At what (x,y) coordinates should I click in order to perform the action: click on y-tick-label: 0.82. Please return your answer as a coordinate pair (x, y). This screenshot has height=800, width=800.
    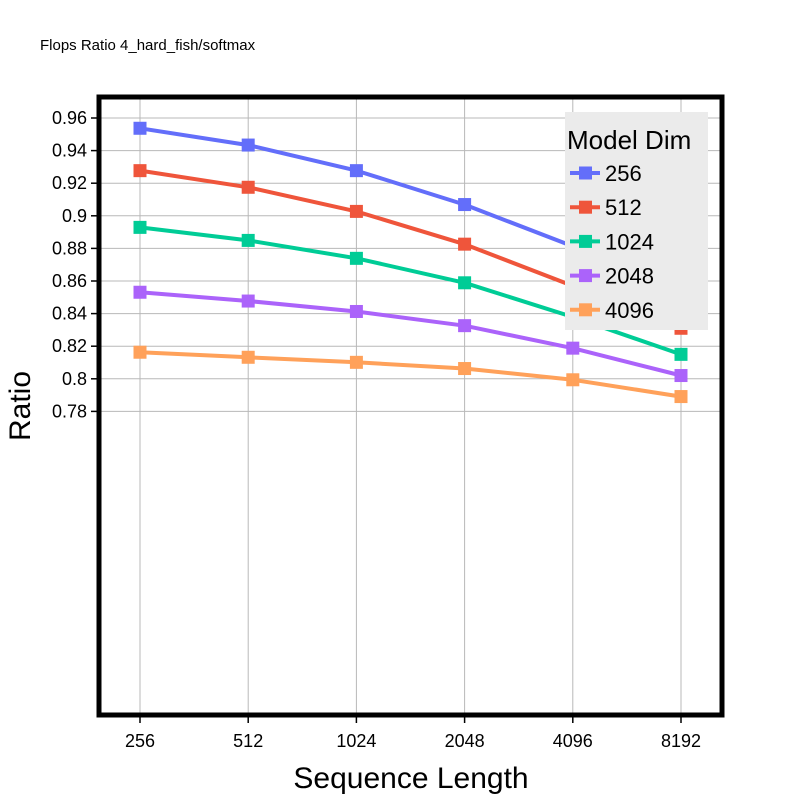
    Looking at the image, I should click on (69, 346).